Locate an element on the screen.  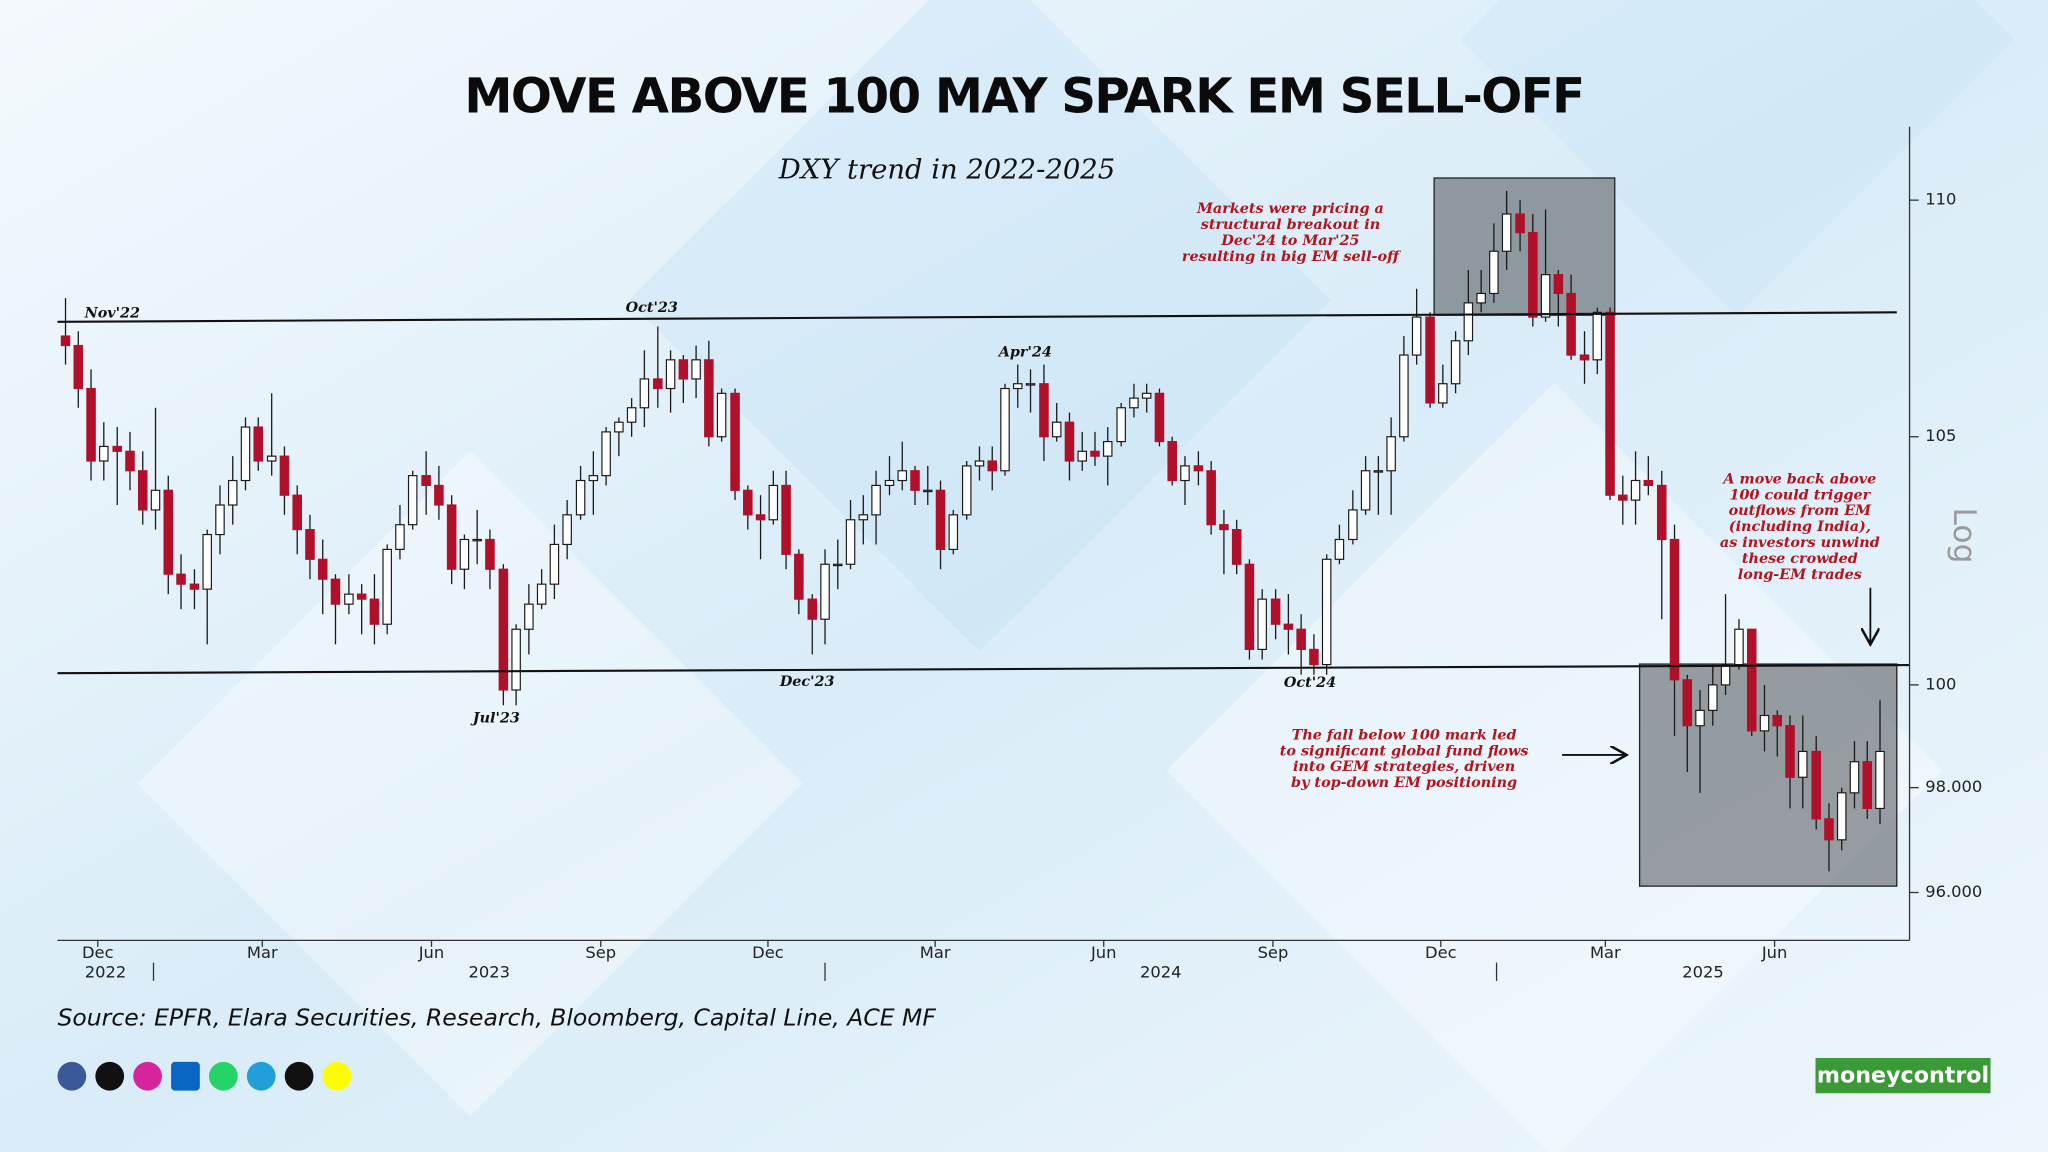
y-tick-label: 110 is located at coordinates (1940, 199).